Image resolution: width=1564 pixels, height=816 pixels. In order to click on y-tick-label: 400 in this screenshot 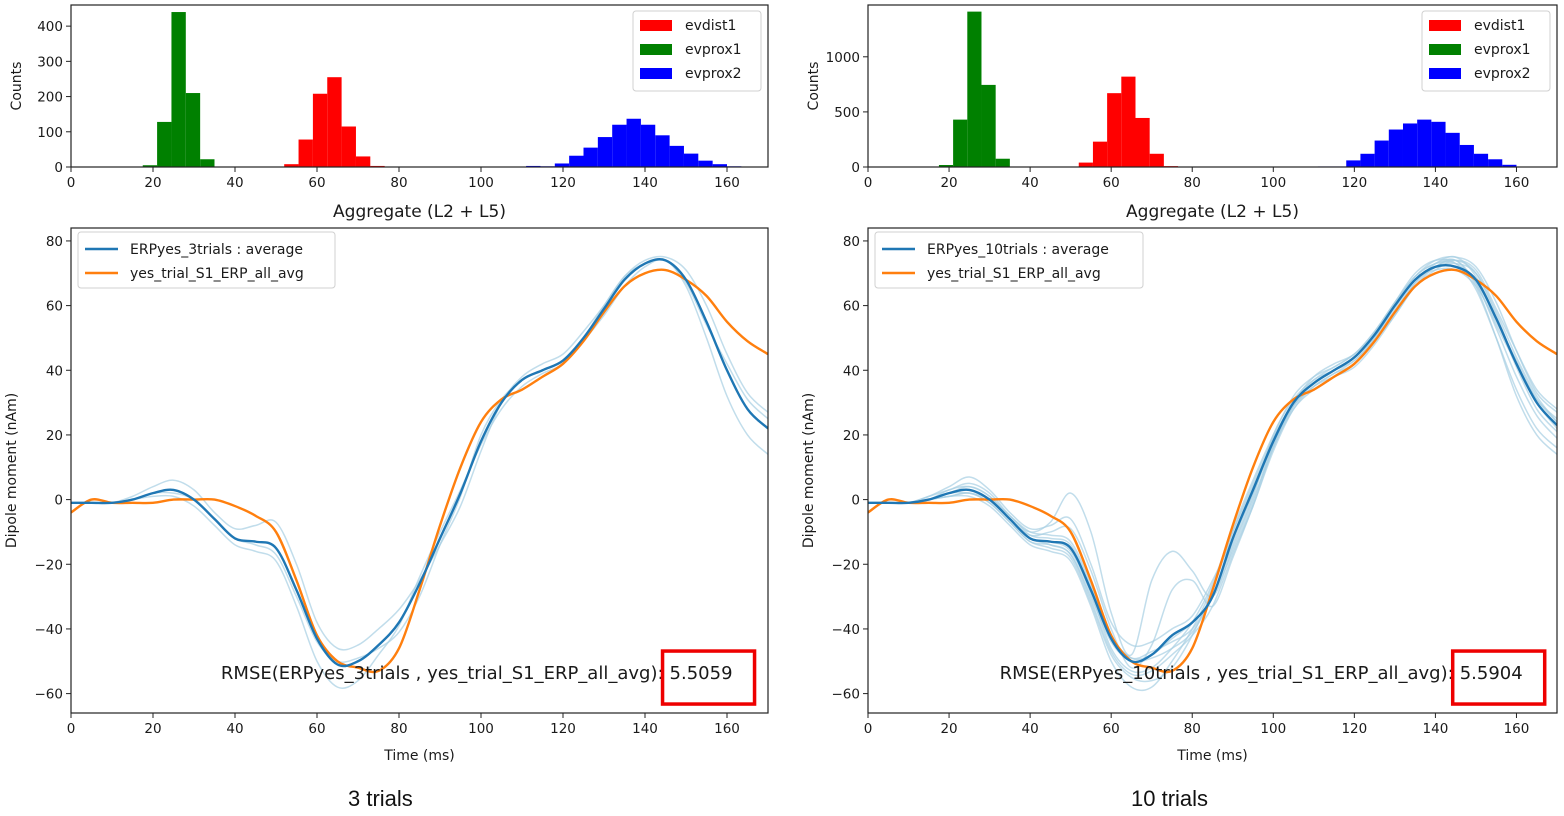, I will do `click(50, 27)`.